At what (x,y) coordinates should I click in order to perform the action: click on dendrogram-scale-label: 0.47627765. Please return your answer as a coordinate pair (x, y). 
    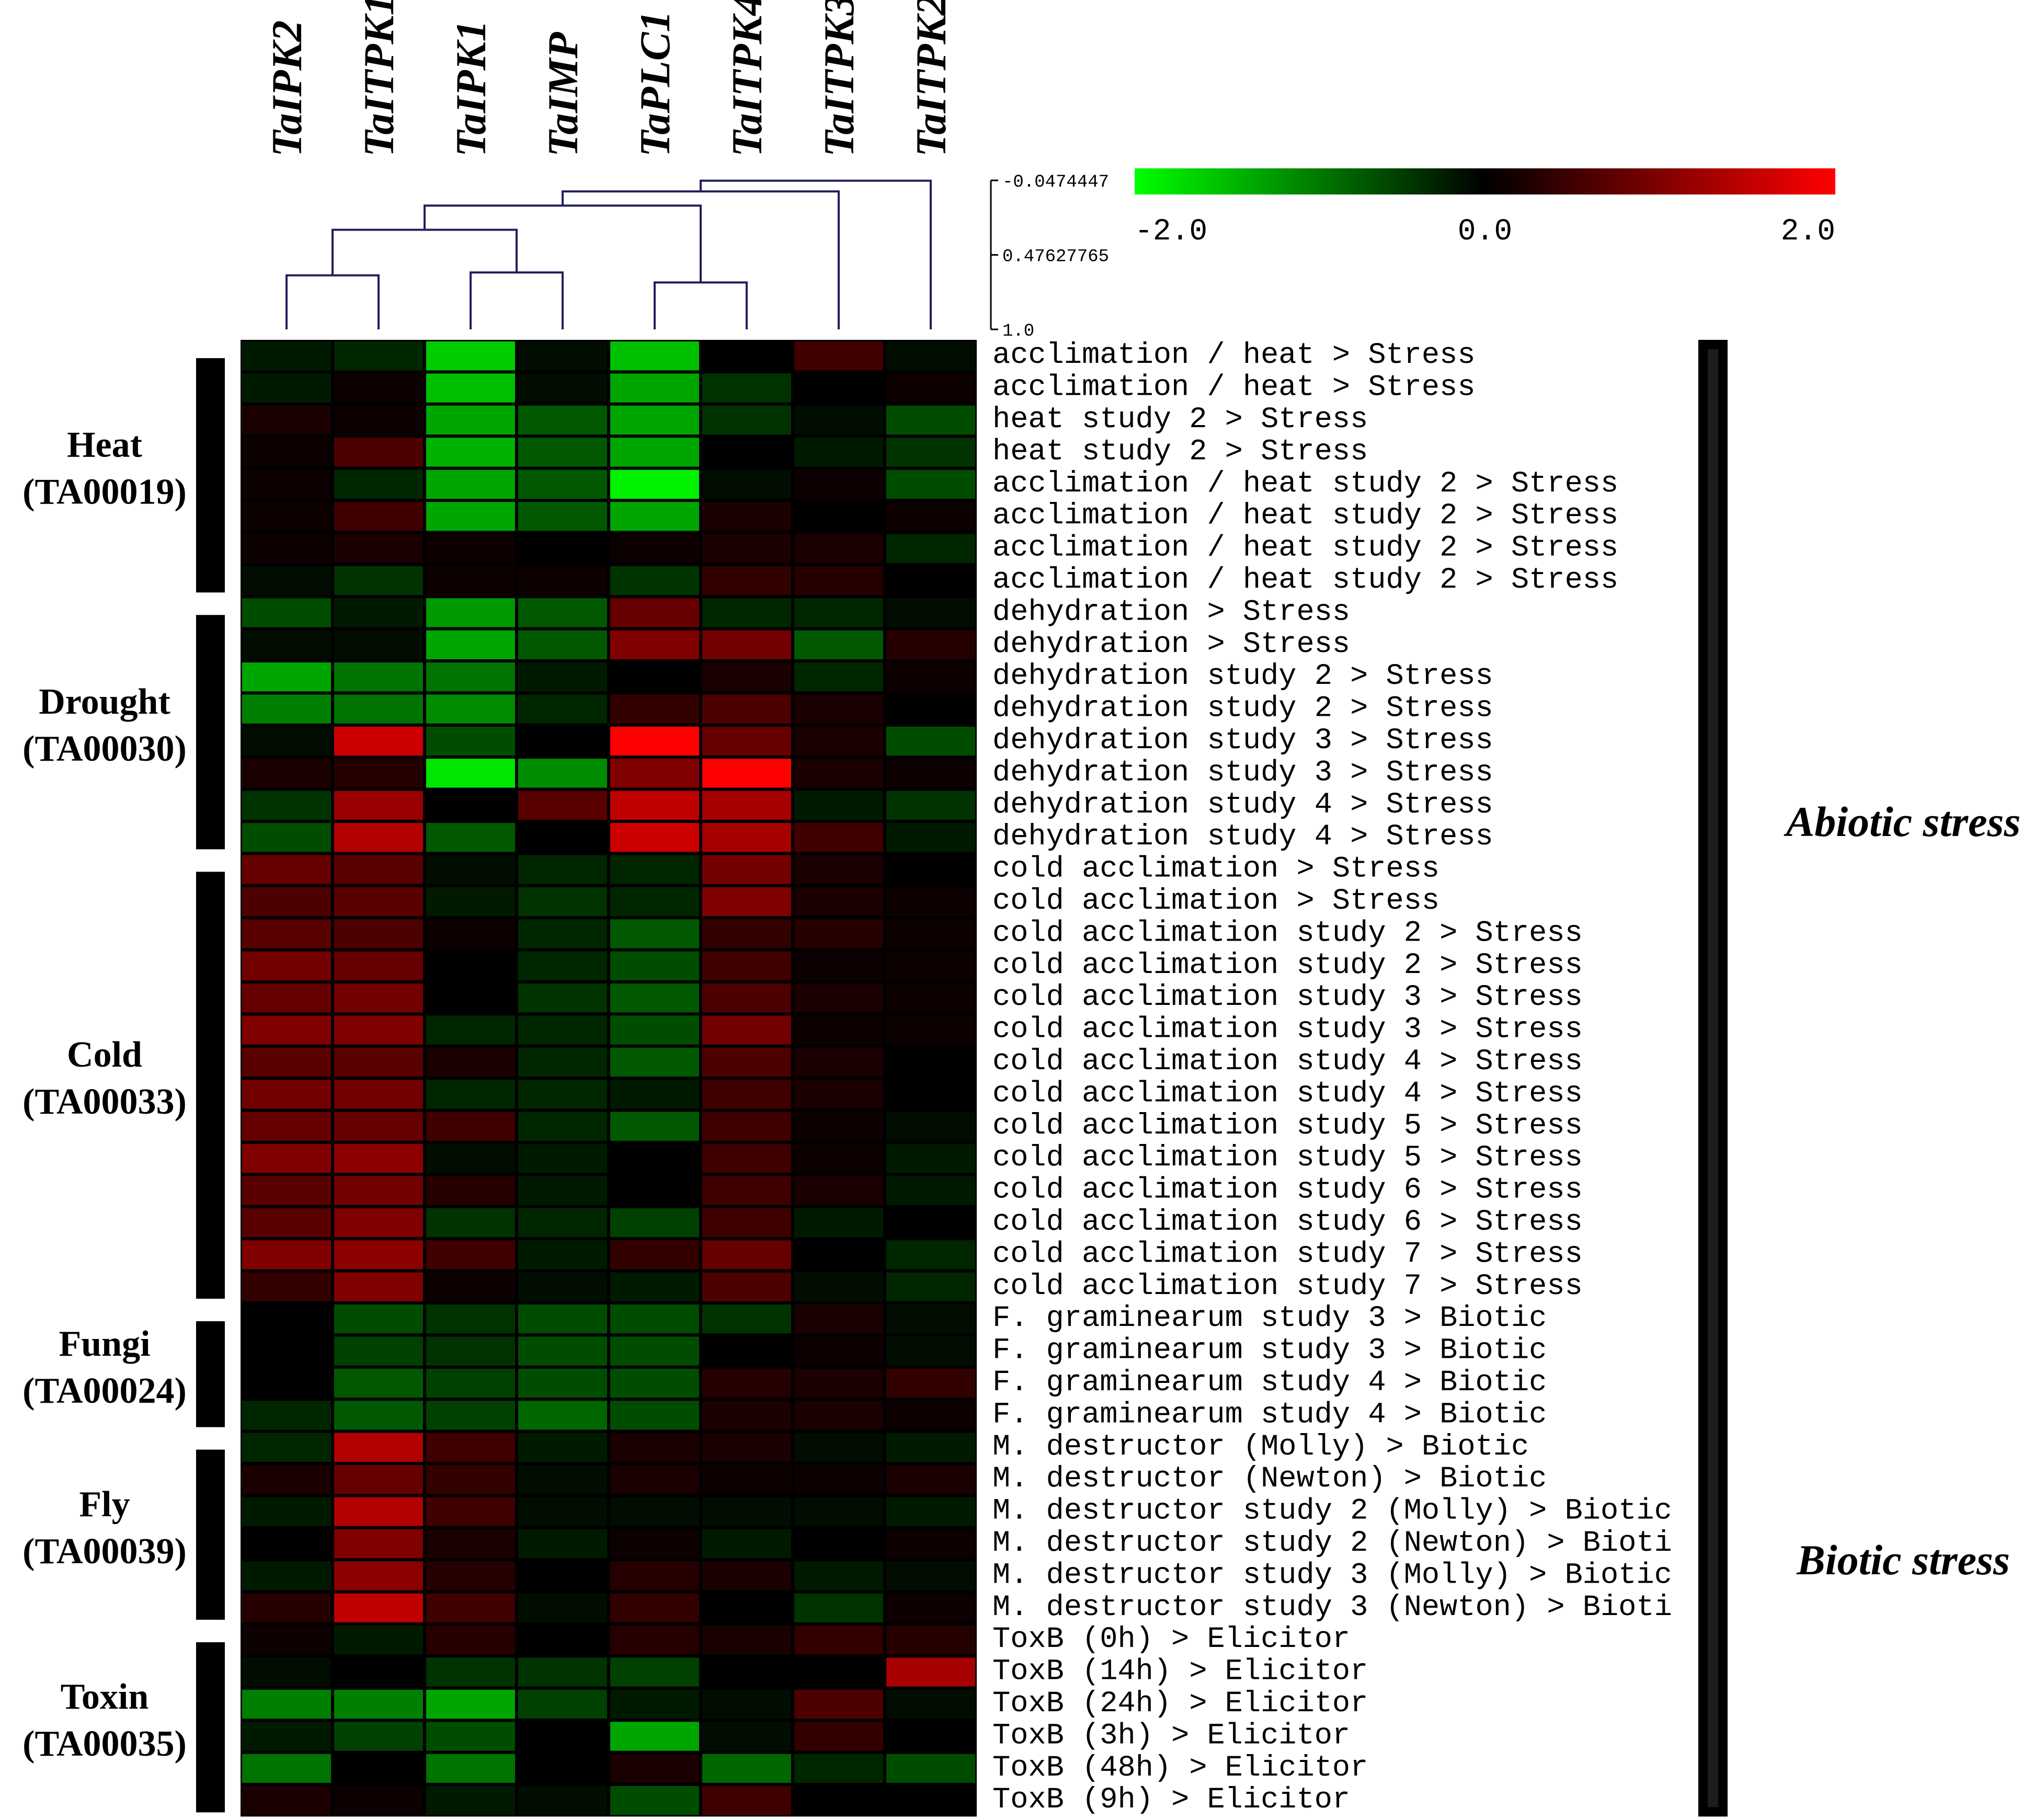
    Looking at the image, I should click on (1055, 257).